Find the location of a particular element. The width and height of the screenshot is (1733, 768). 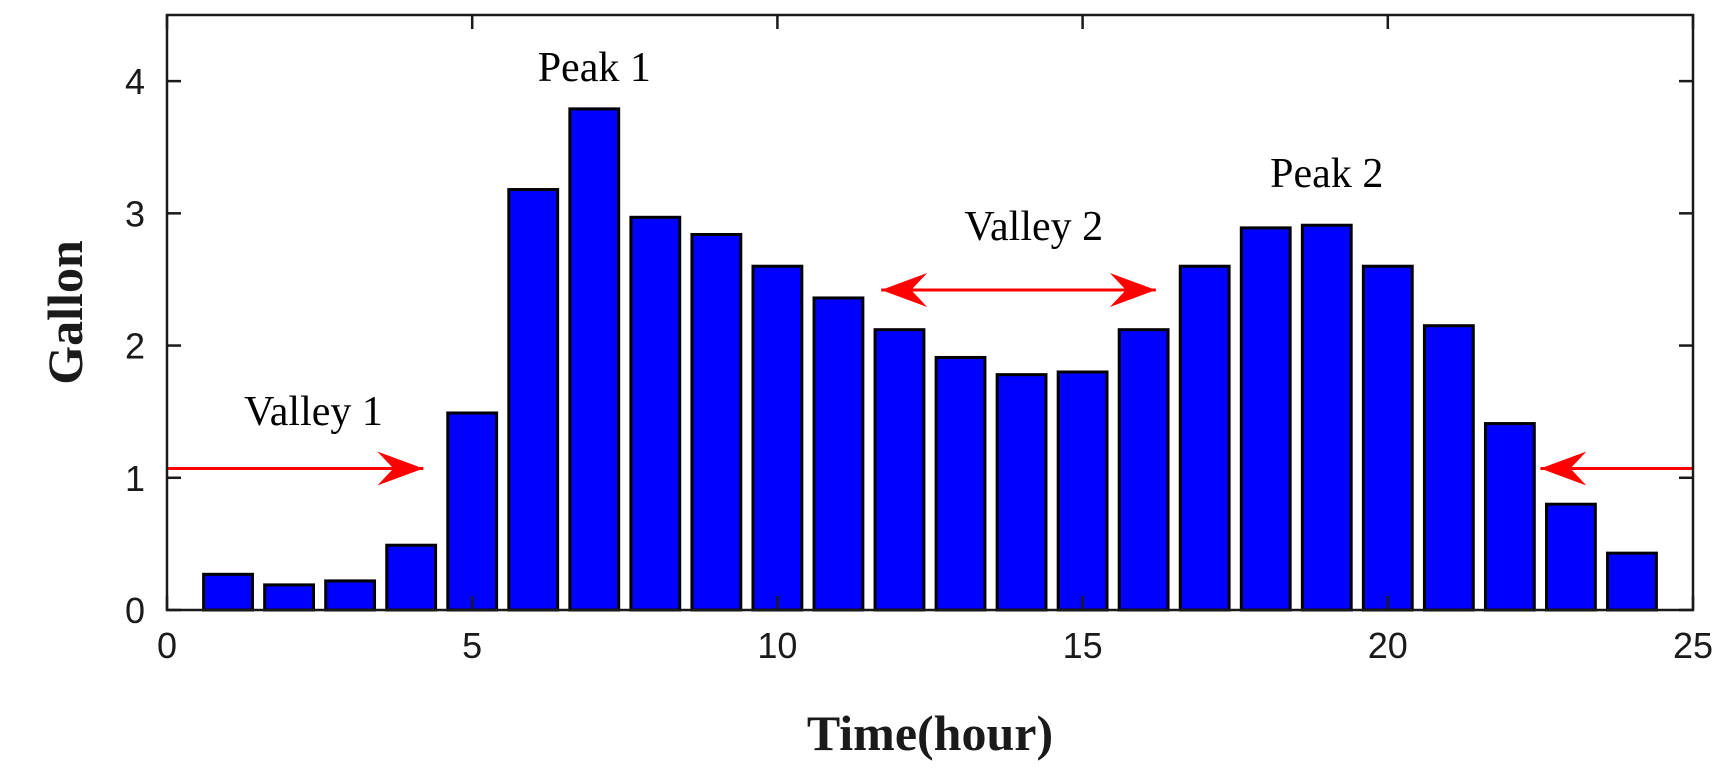

annotation-label: Valley 1 is located at coordinates (313, 412).